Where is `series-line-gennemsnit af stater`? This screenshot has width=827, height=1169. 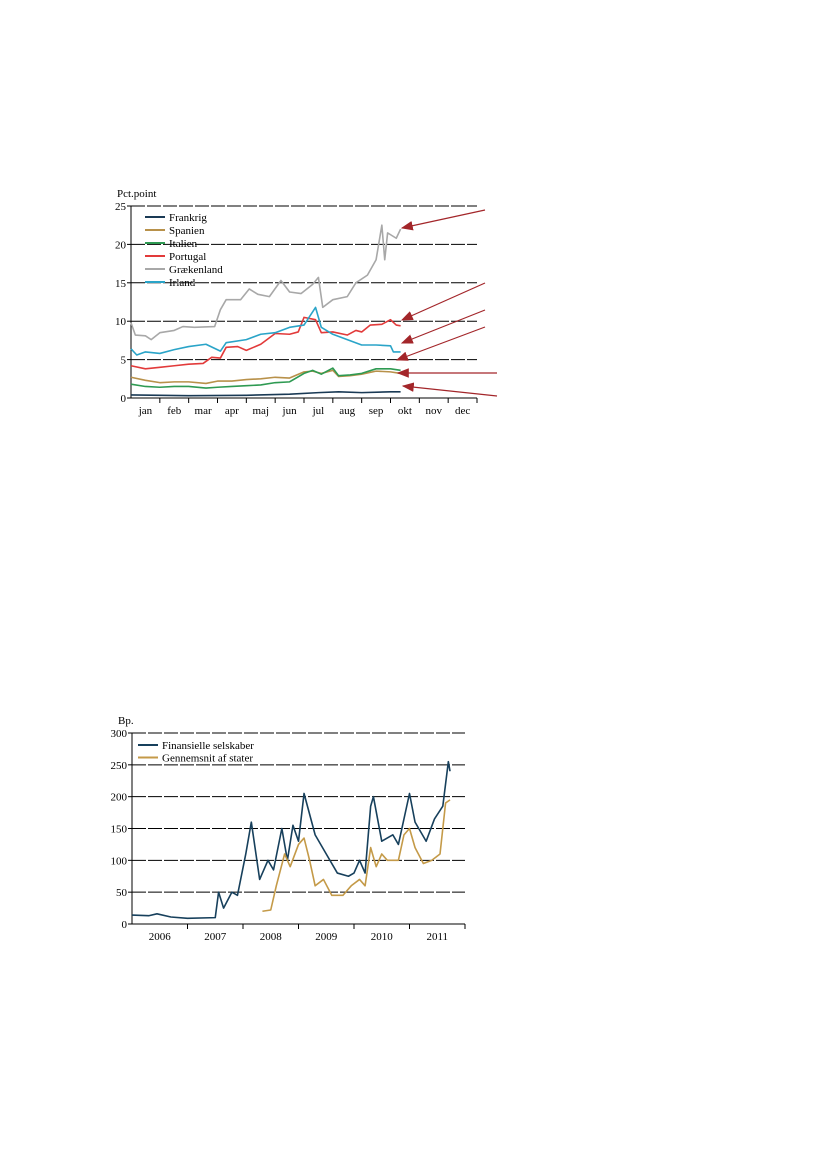 series-line-gennemsnit af stater is located at coordinates (356, 856).